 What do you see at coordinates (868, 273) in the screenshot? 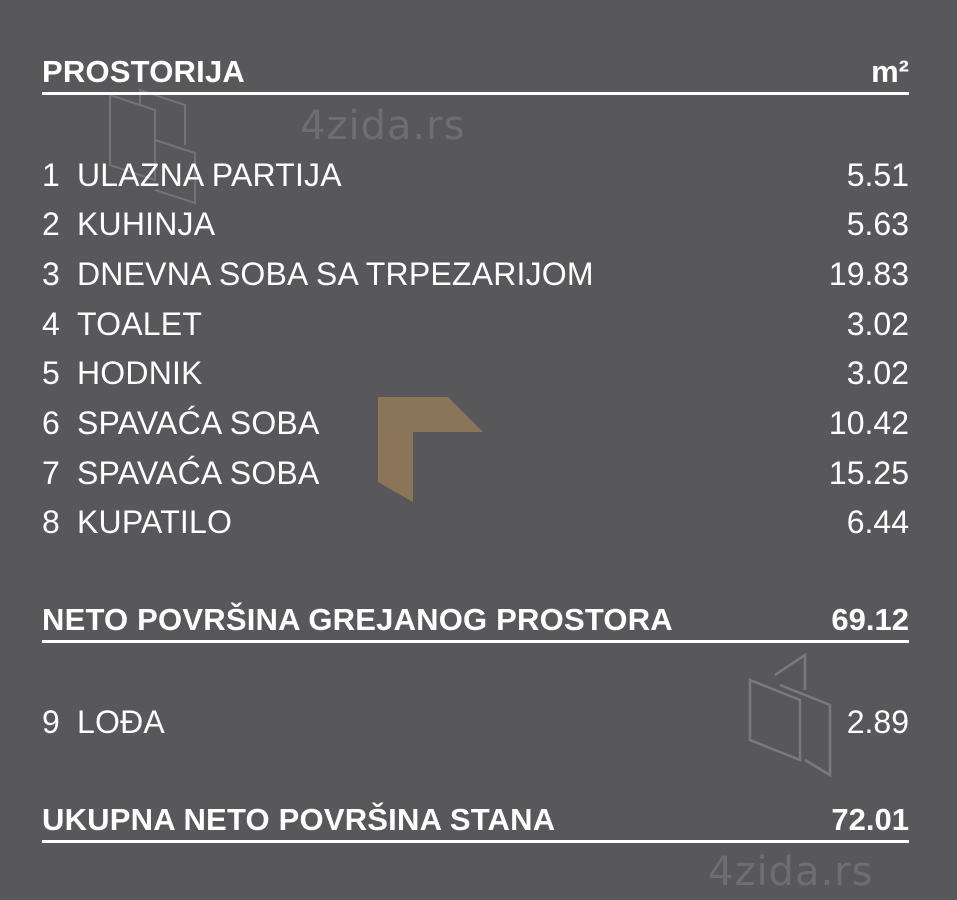
I see `room-area: 19.83` at bounding box center [868, 273].